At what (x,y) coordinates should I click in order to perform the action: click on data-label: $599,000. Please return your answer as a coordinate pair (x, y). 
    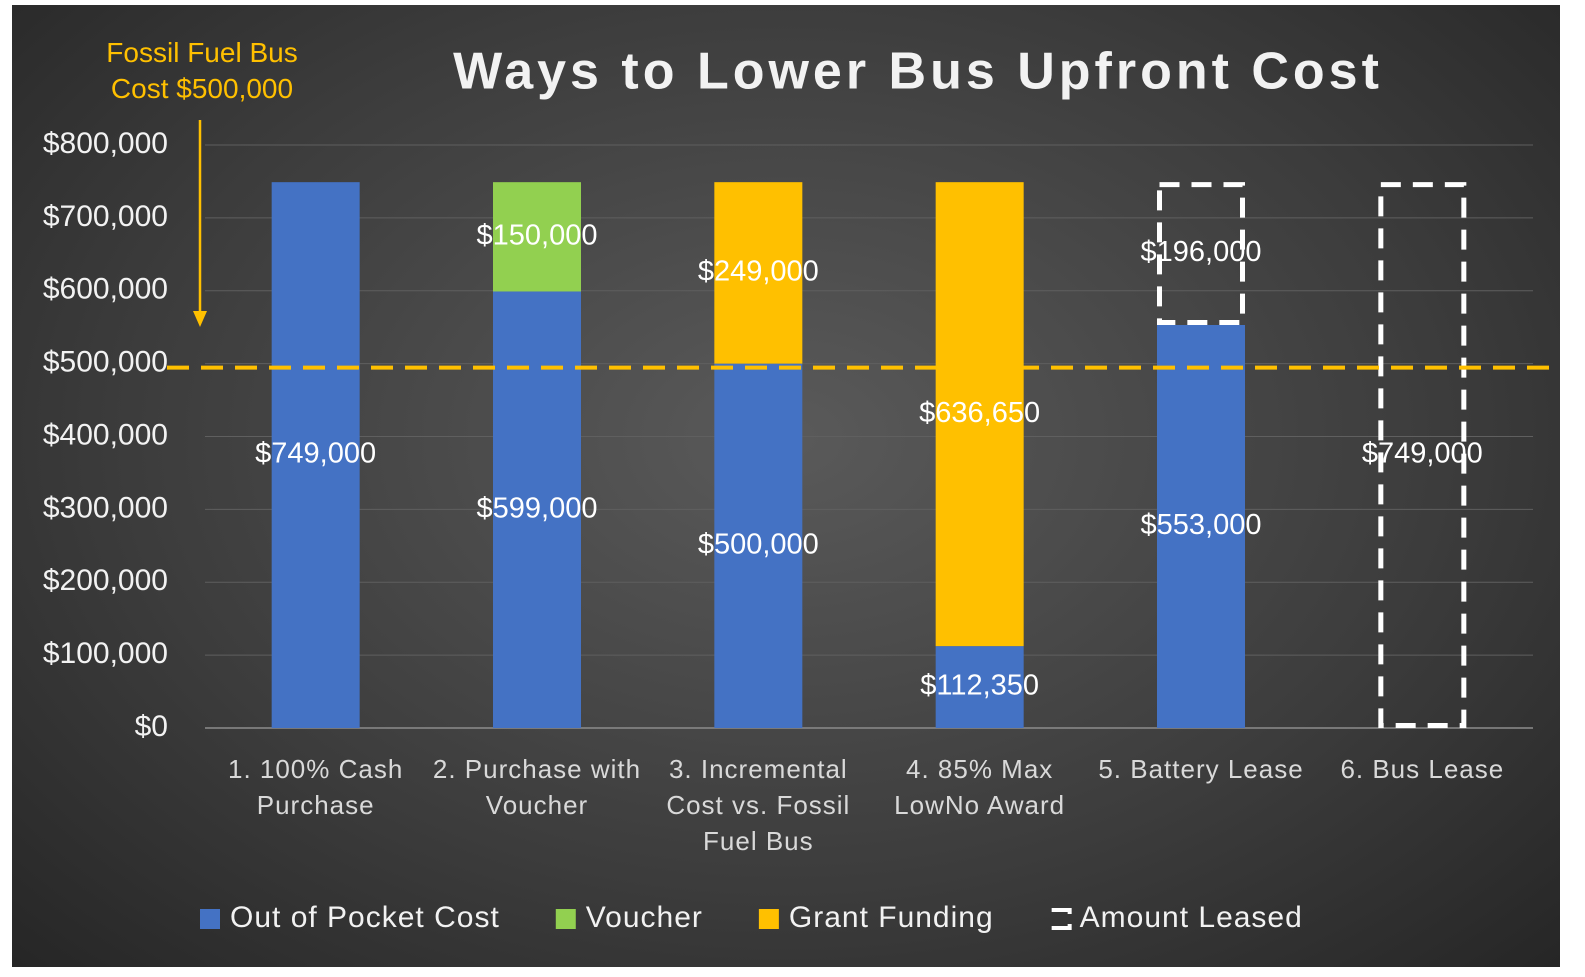
    Looking at the image, I should click on (537, 508).